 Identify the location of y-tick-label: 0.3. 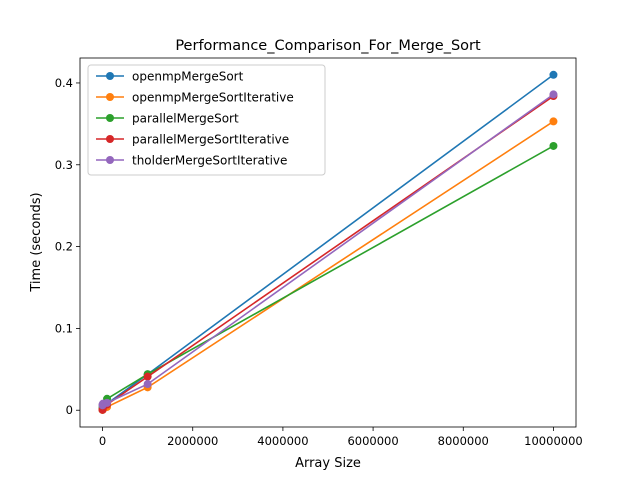
(64, 165).